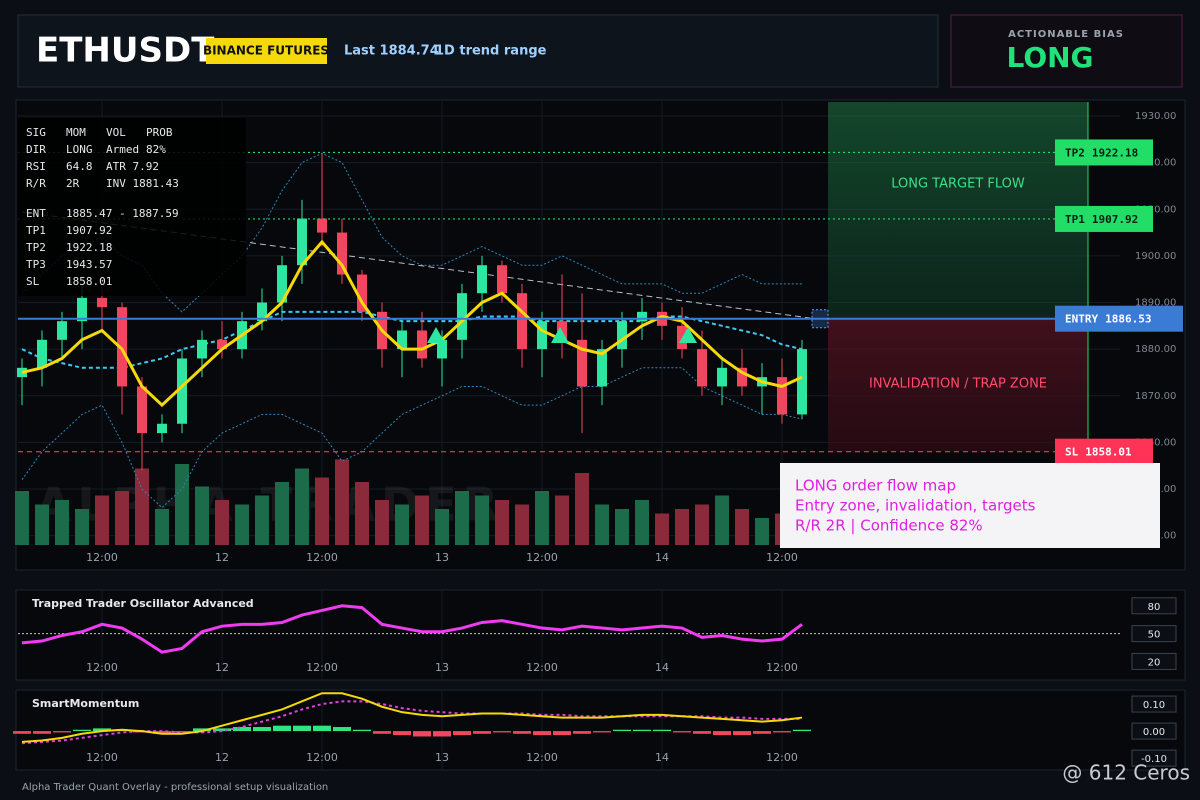 This screenshot has width=1200, height=800. Describe the element at coordinates (1154, 705) in the screenshot. I see `y-tick-label: 0.10` at that location.